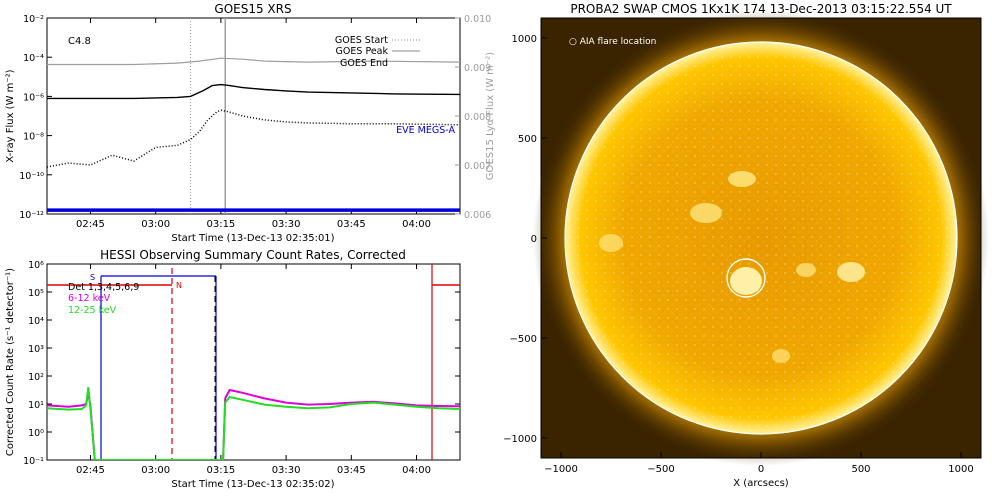  I want to click on hessi-ytick-label: 10⁻¹, so click(33, 461).